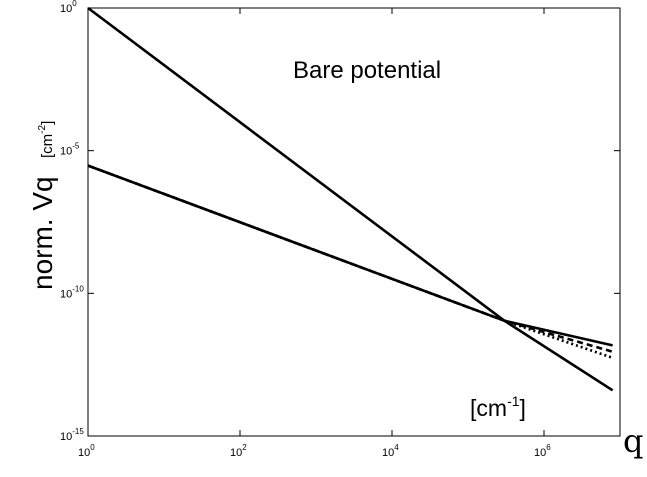 This screenshot has height=477, width=647. I want to click on y-tick-label-2: 10⁻¹⁰, so click(72, 292).